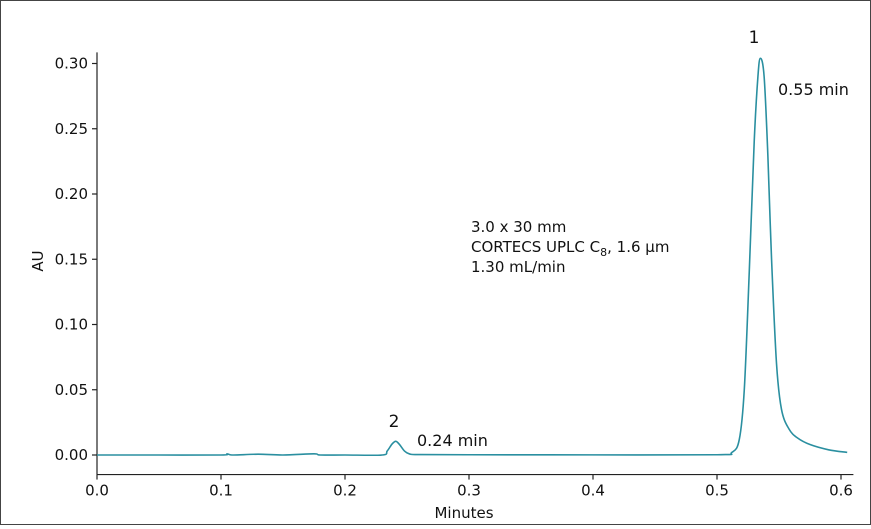  I want to click on x-axis-title: Minutes, so click(463, 513).